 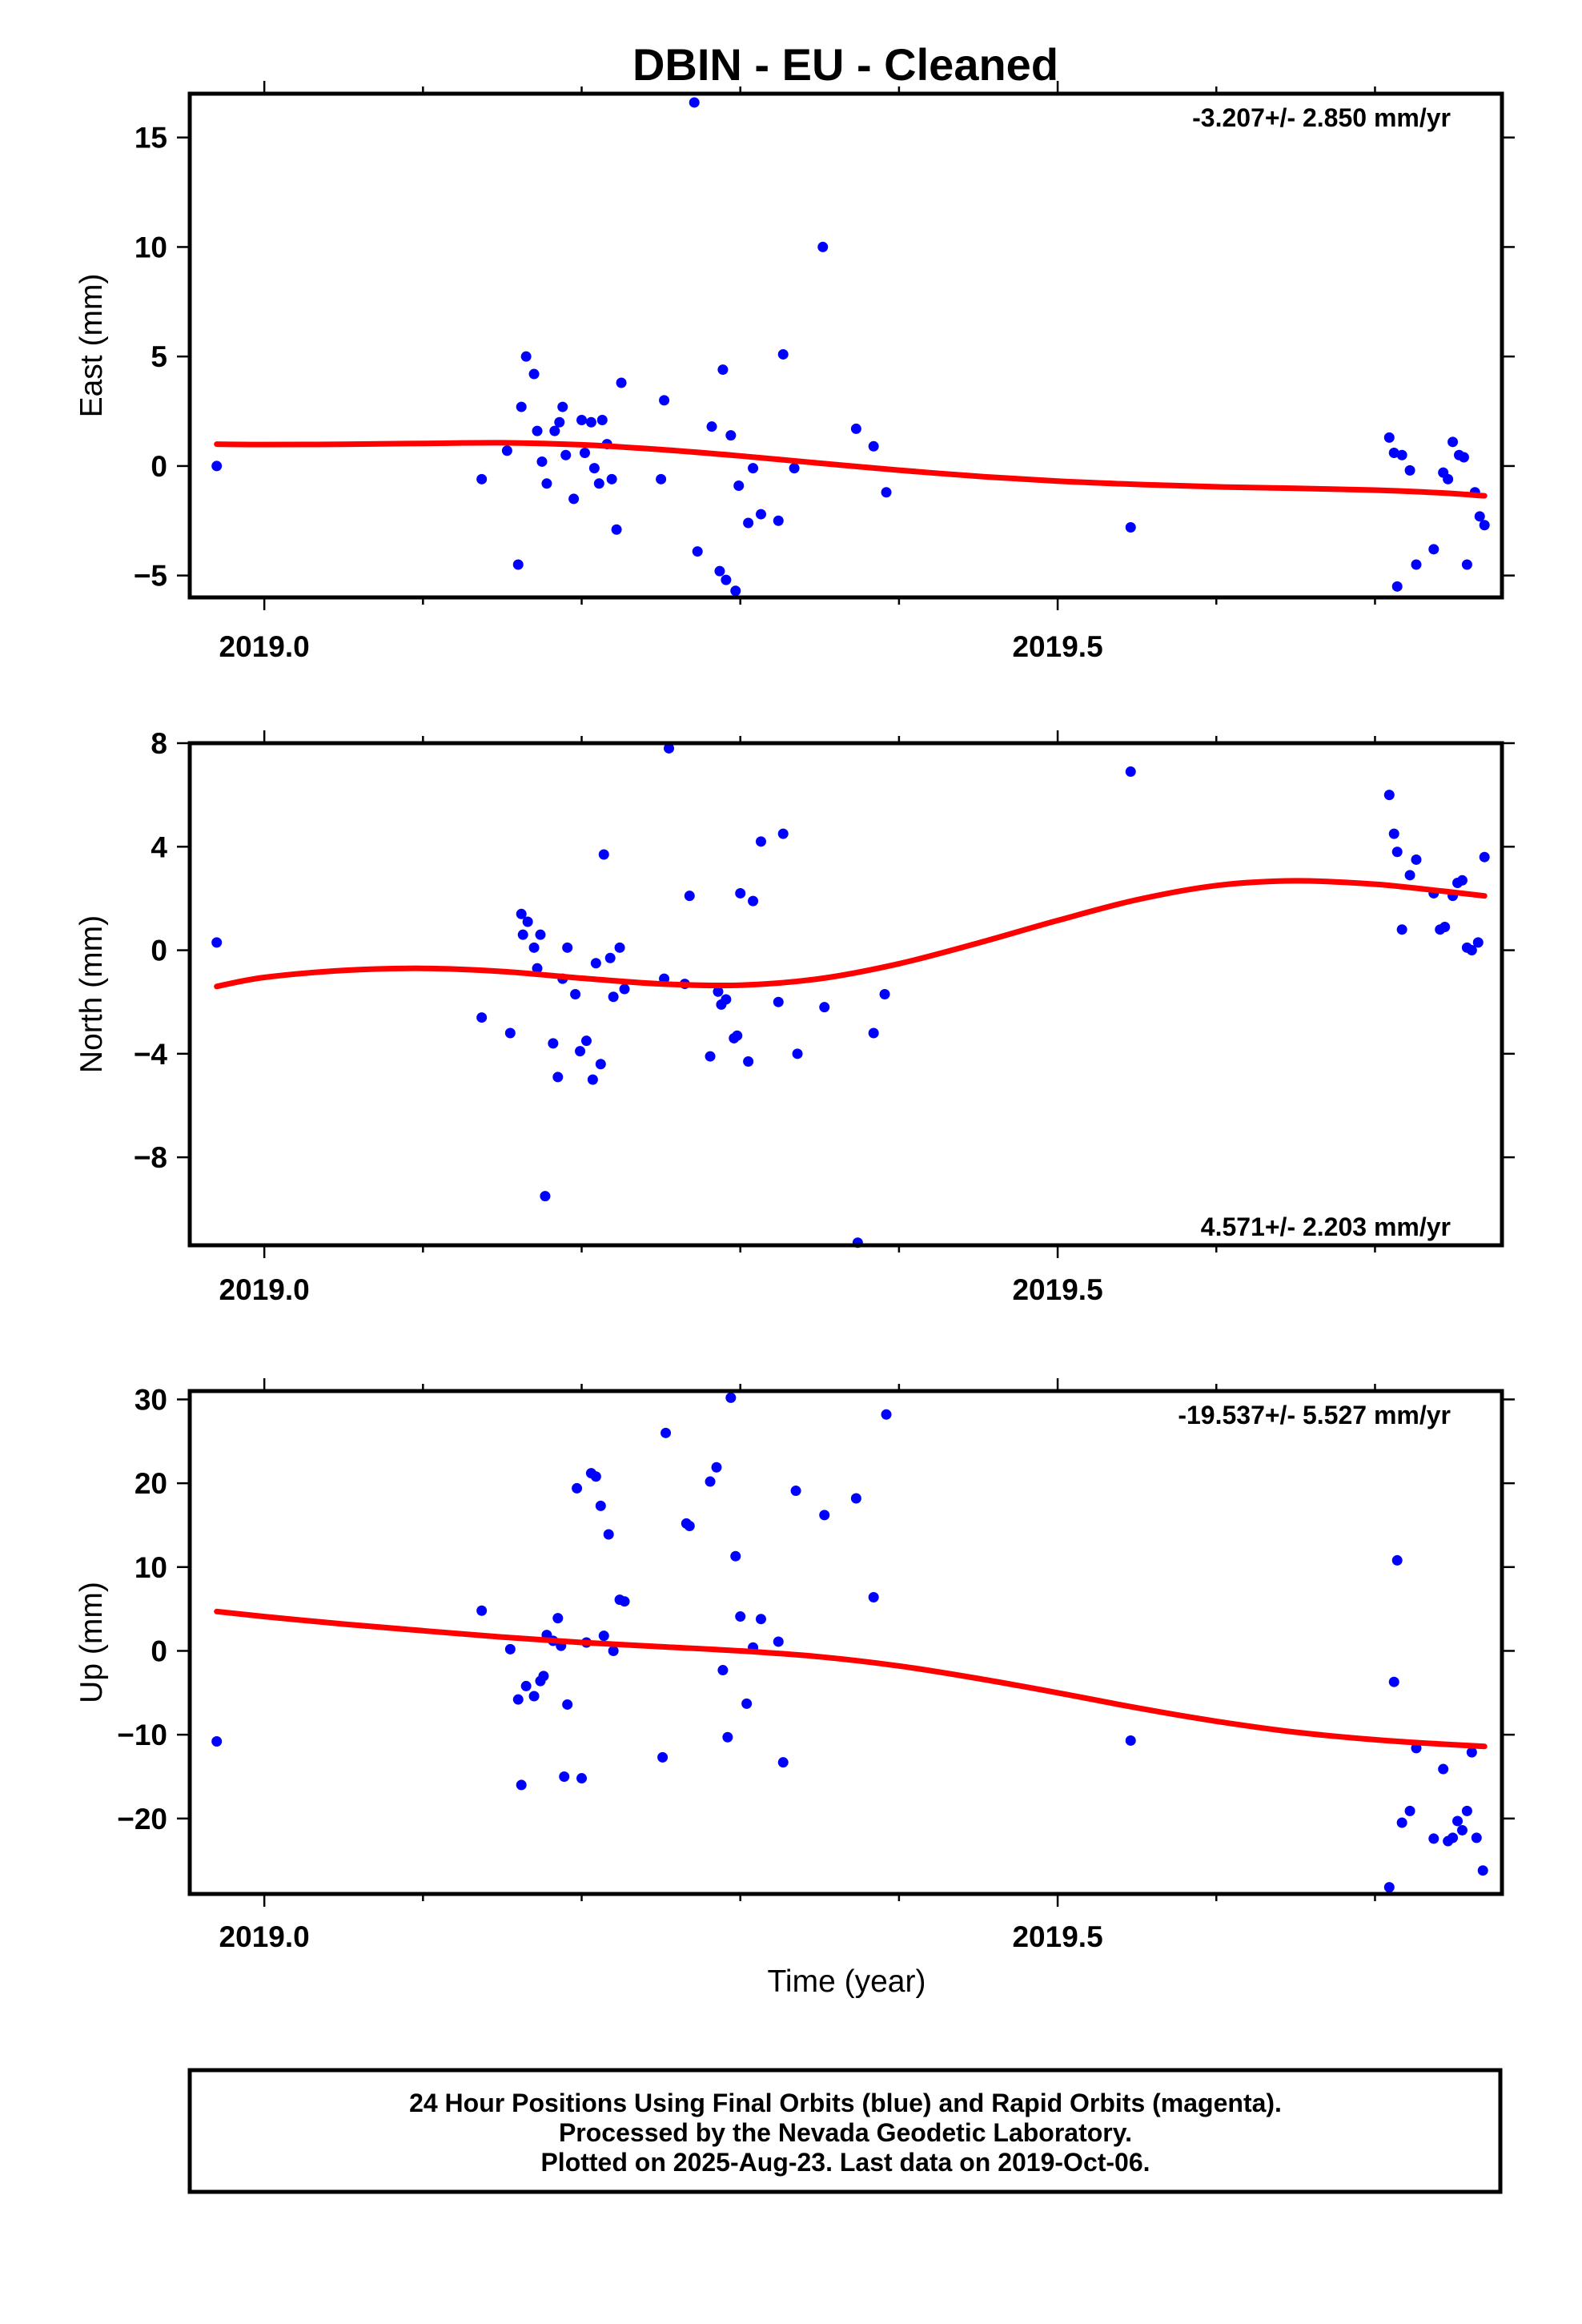 I want to click on rate-annotation: -3.207+/- 2.850 mm/yr, so click(x=1322, y=118).